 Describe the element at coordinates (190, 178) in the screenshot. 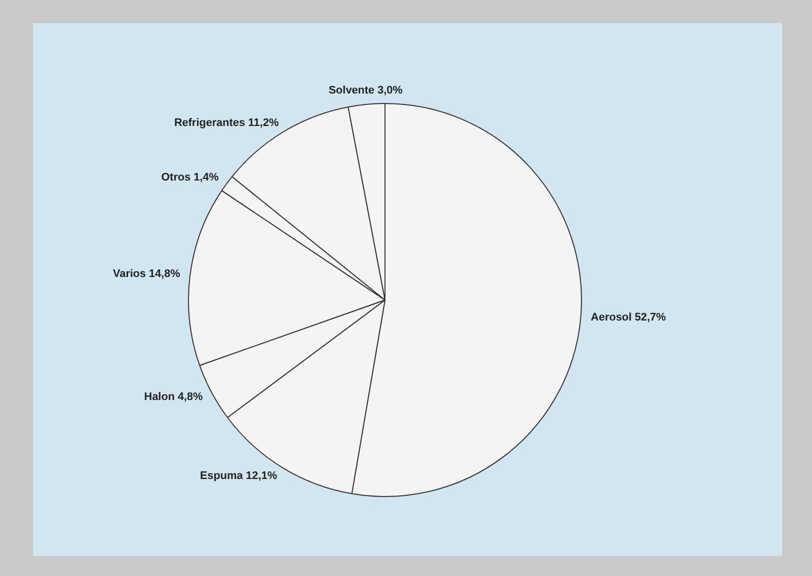

I see `slice-label: Otros 1,4%` at that location.